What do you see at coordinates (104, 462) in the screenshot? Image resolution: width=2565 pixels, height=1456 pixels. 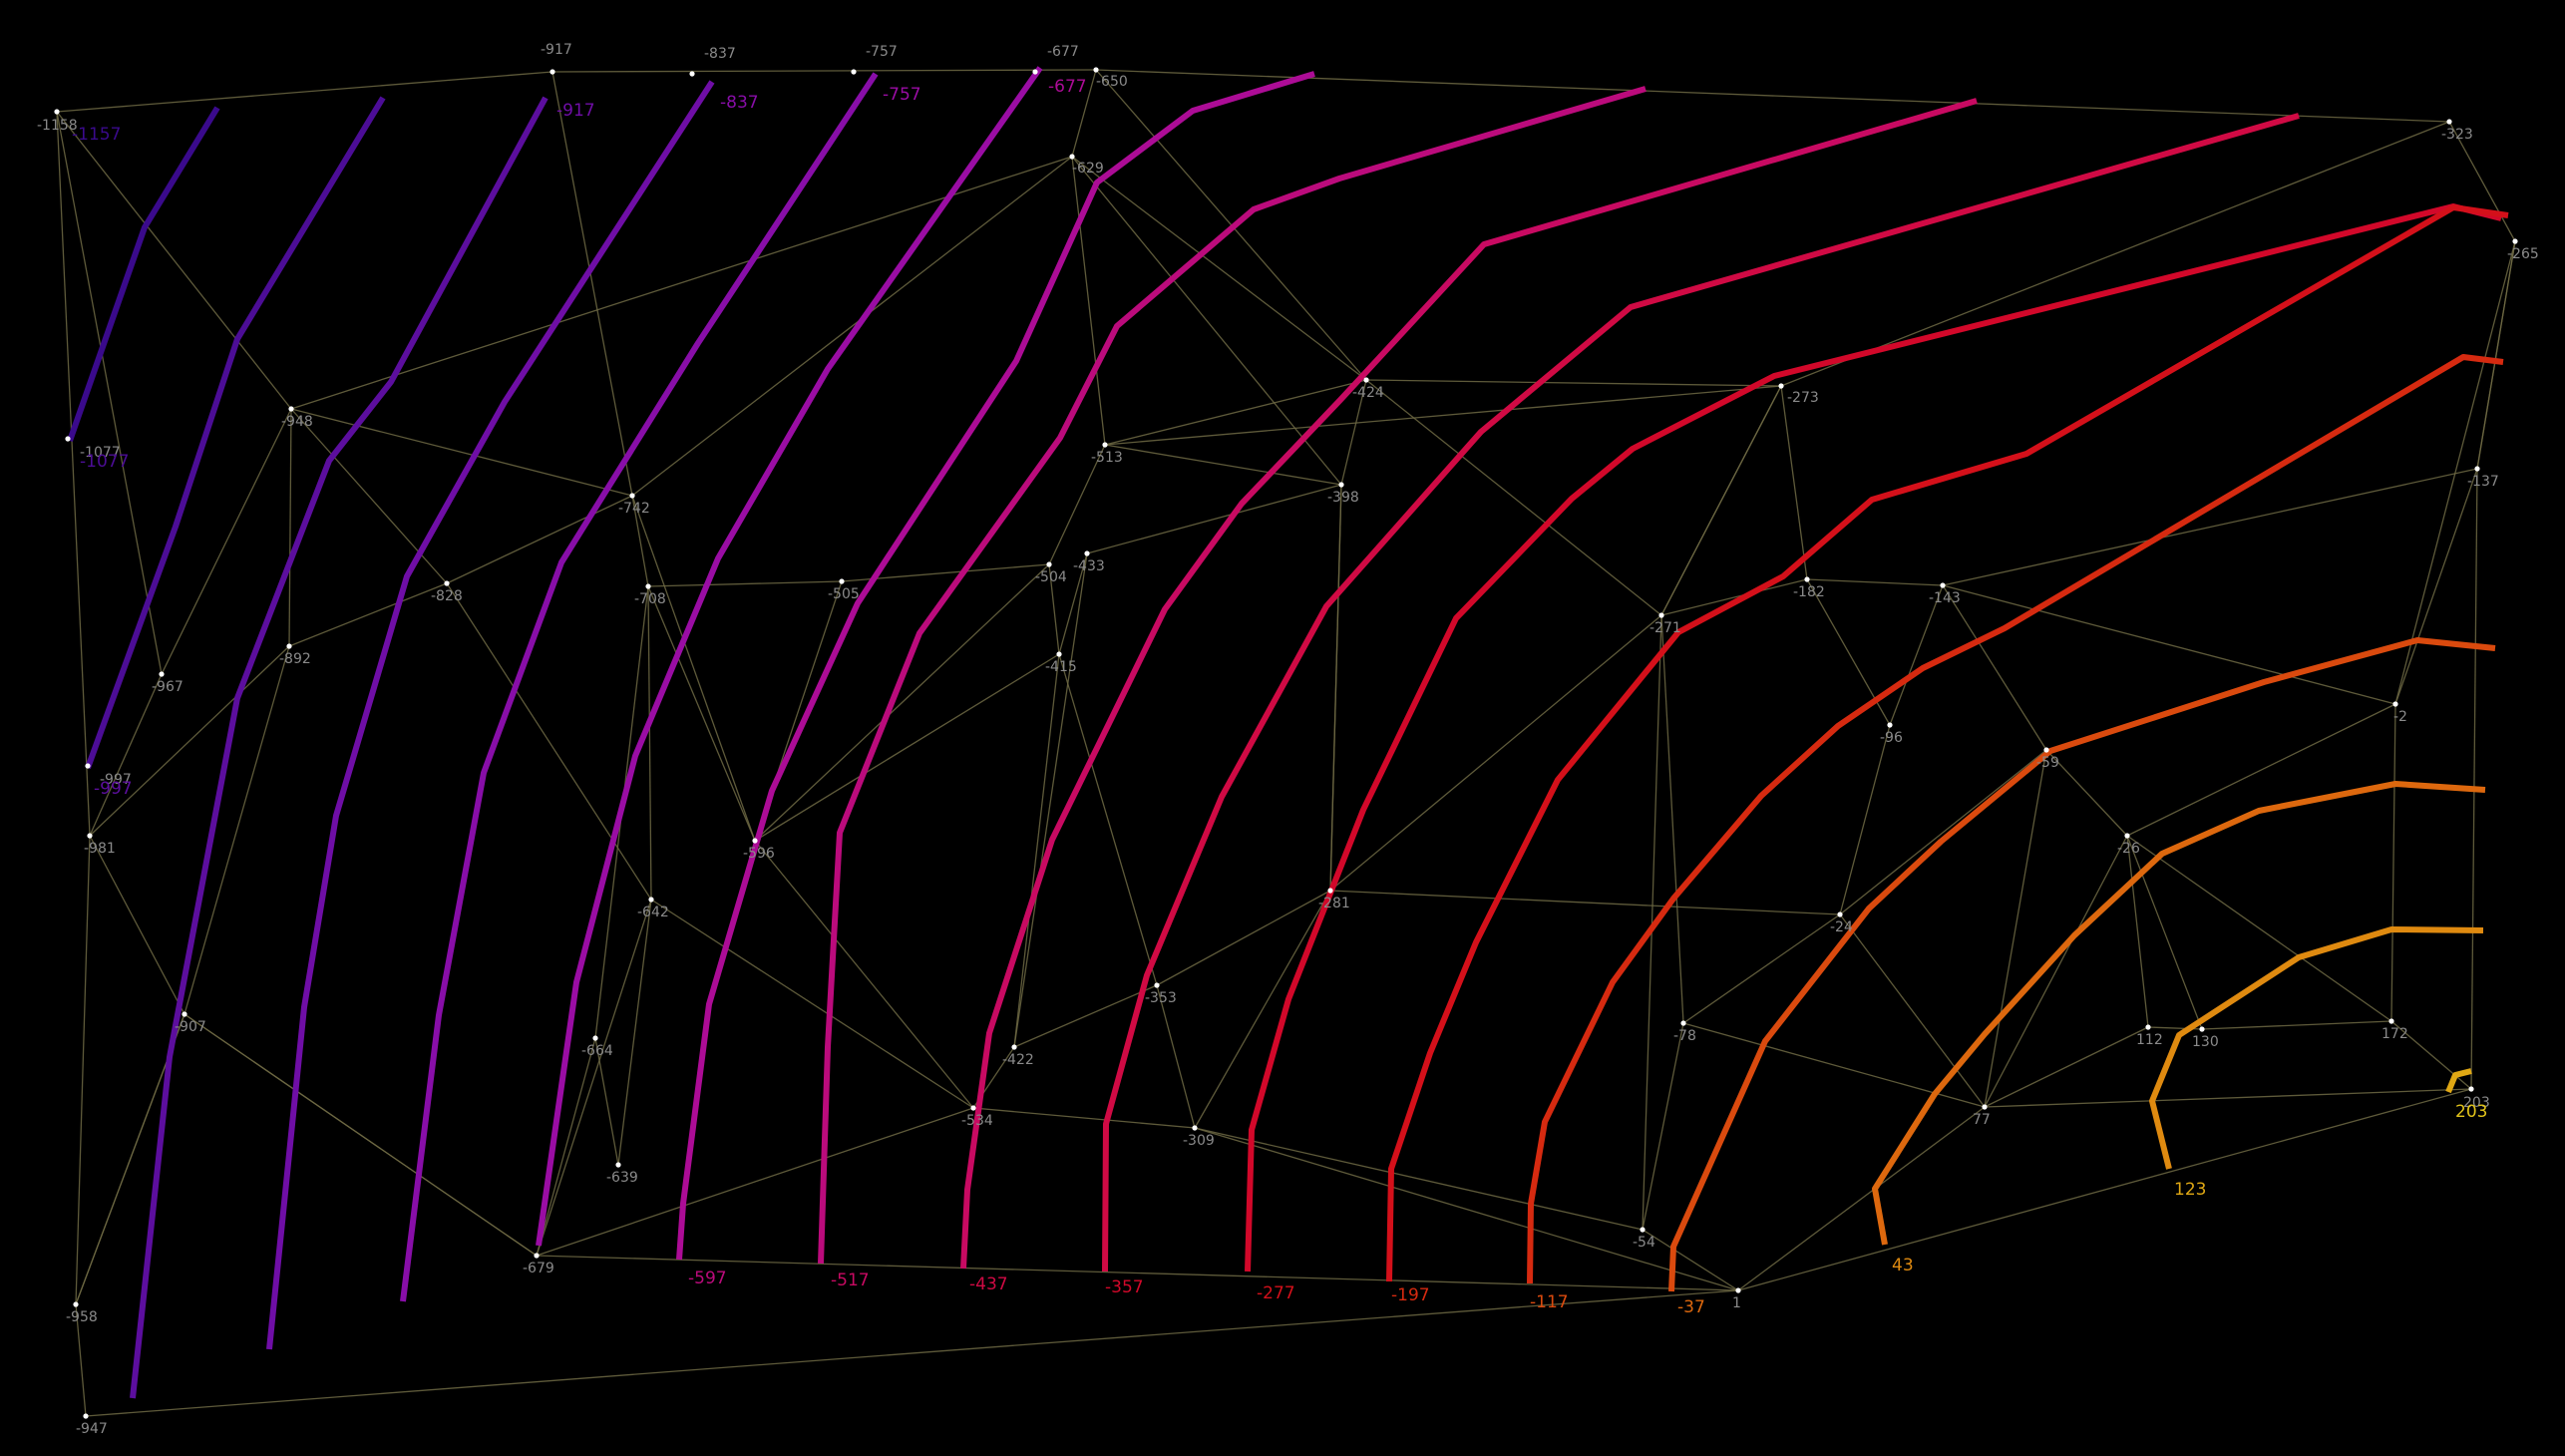 I see `contour-label: -1077` at bounding box center [104, 462].